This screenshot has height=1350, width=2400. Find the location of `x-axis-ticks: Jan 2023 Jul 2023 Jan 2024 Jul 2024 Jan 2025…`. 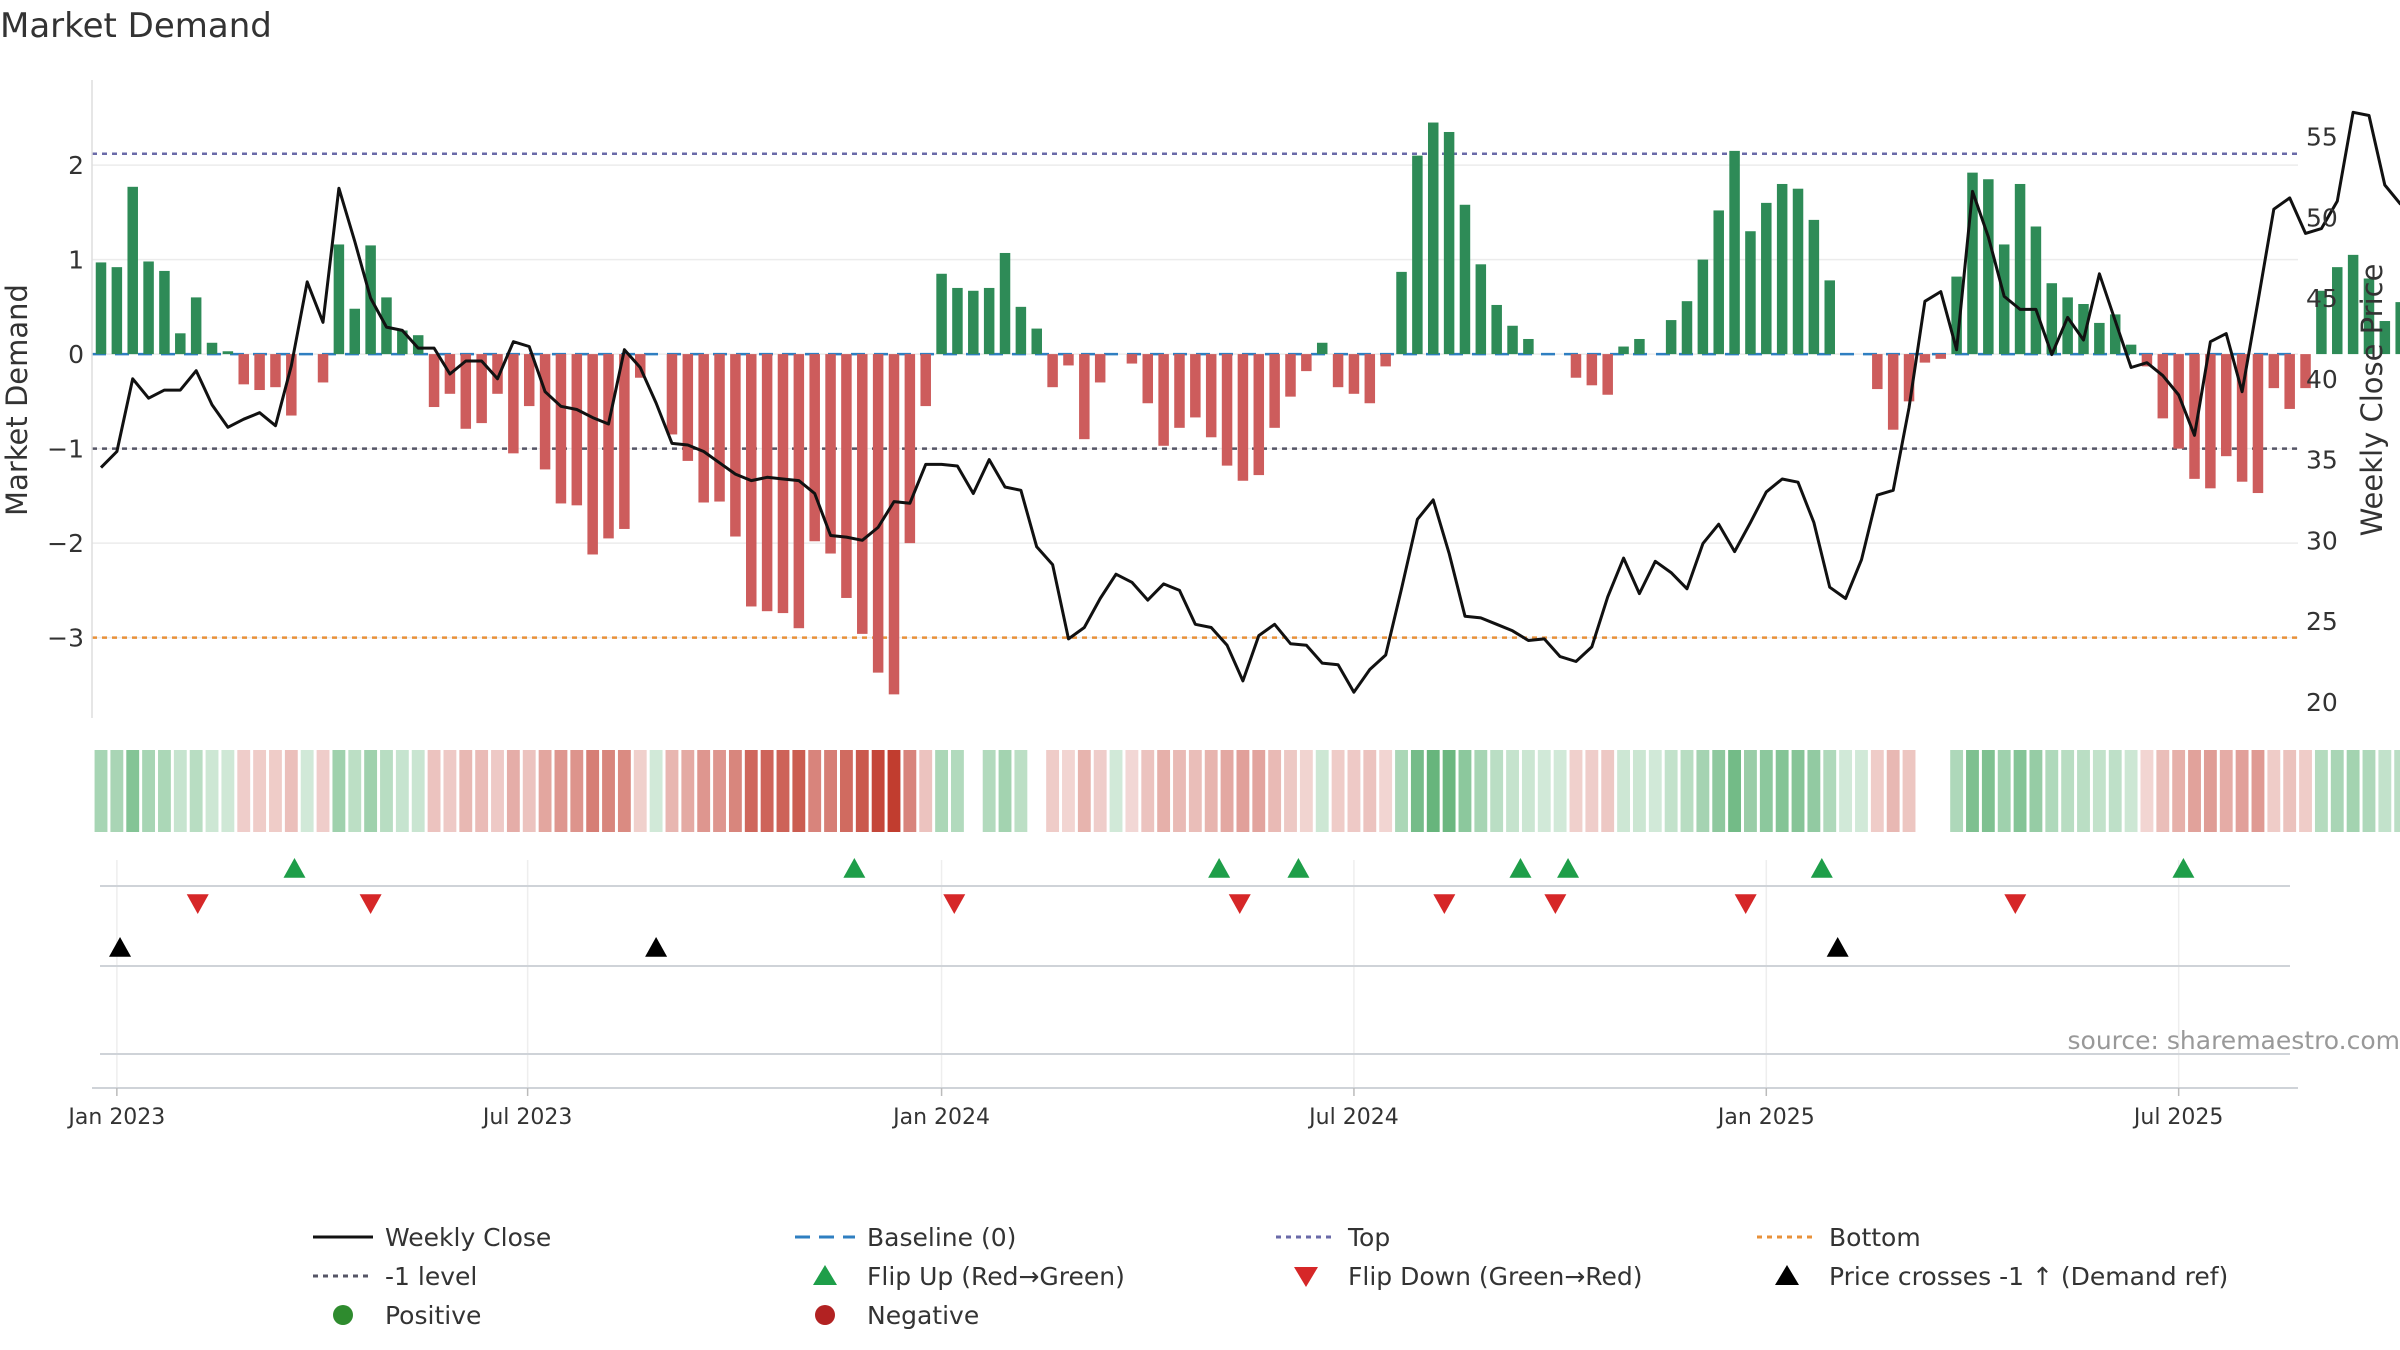

x-axis-ticks: Jan 2023 Jul 2023 Jan 2024 Jul 2024 Jan 2025… is located at coordinates (1144, 1109).